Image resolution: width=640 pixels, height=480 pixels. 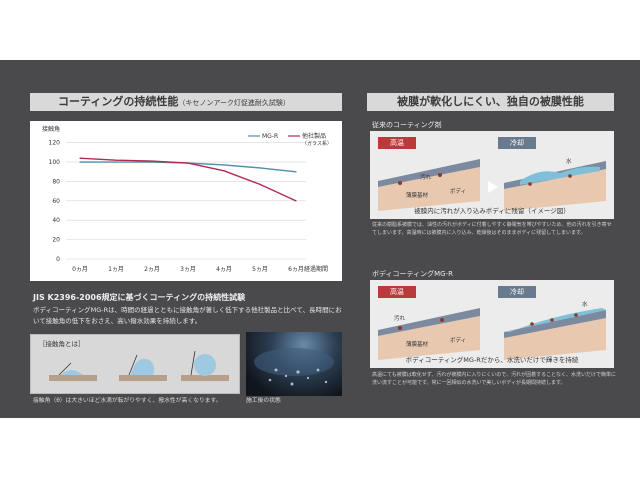 I want to click on conventional-coating-caption: 被膜内に汚れが入り込みボディに残留（イメージ図）, so click(x=492, y=211).